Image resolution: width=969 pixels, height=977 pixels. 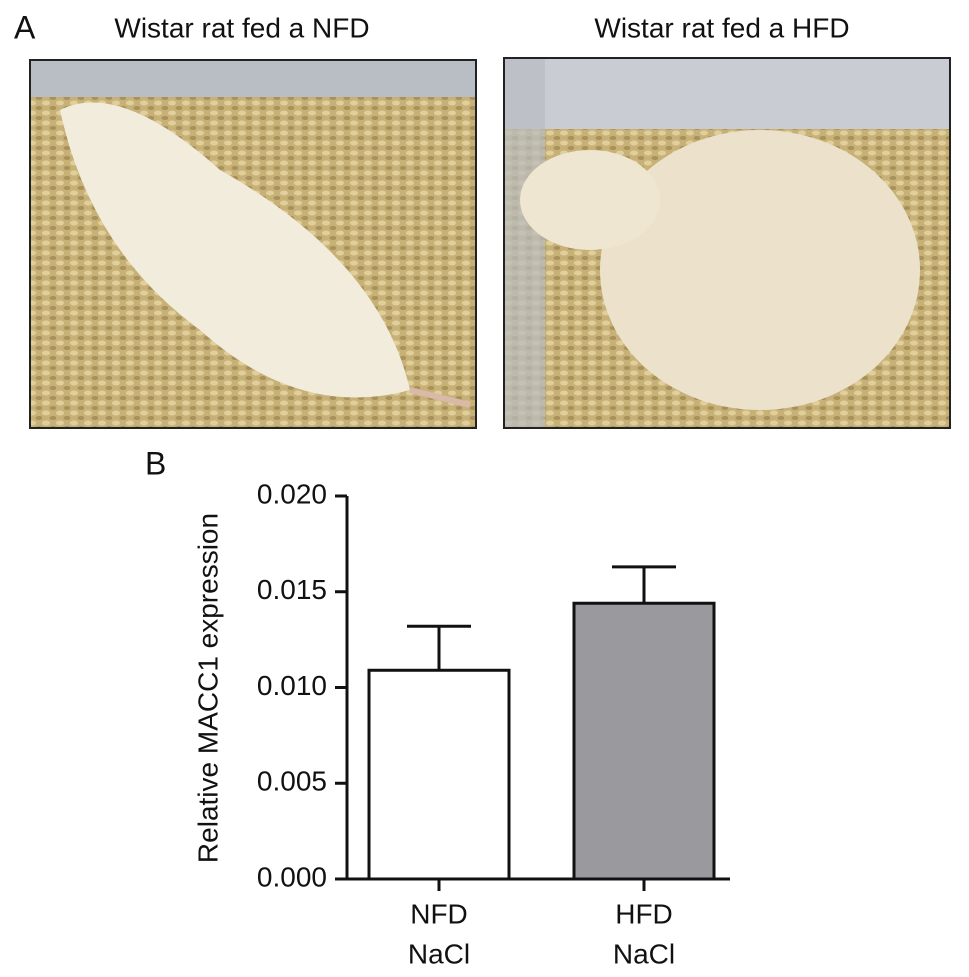 I want to click on photo-title: Wistar rat fed a NFD, so click(x=241, y=27).